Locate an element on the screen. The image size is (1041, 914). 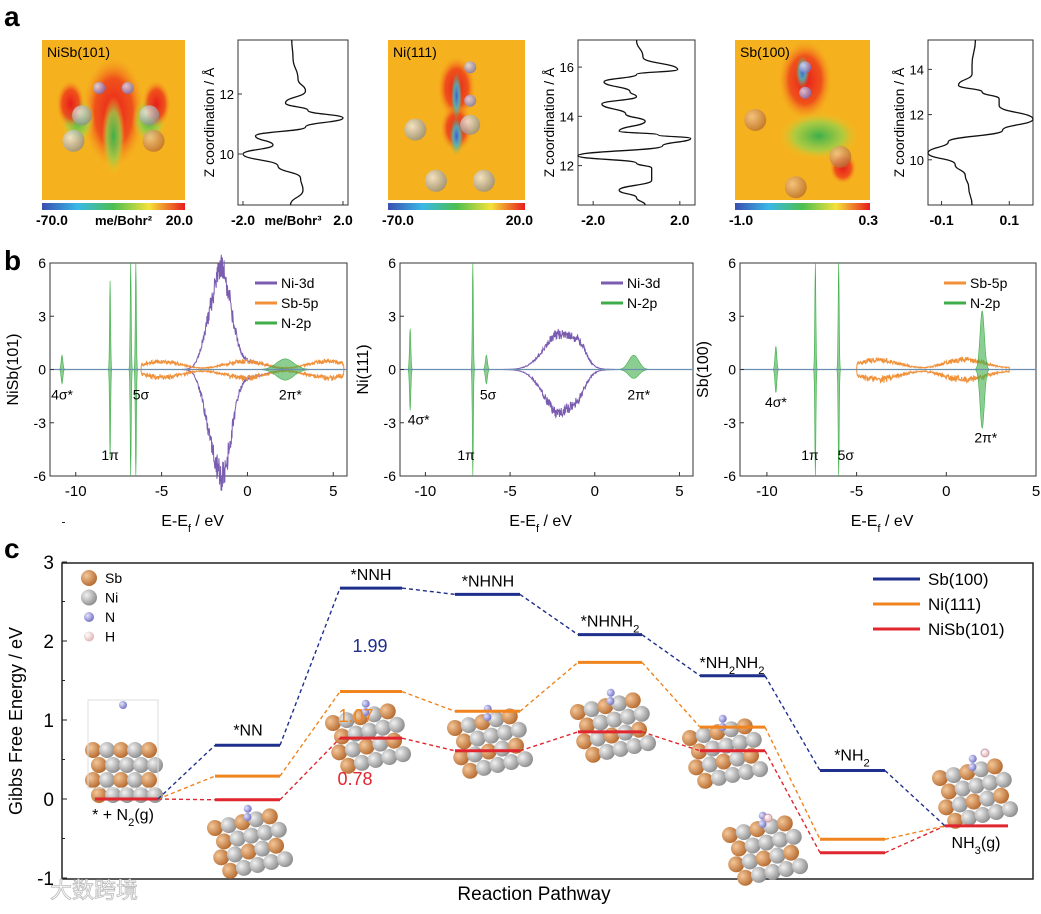
charge-density-map-2: Ni(111) -70.0 20.0 is located at coordinates (457, 134).